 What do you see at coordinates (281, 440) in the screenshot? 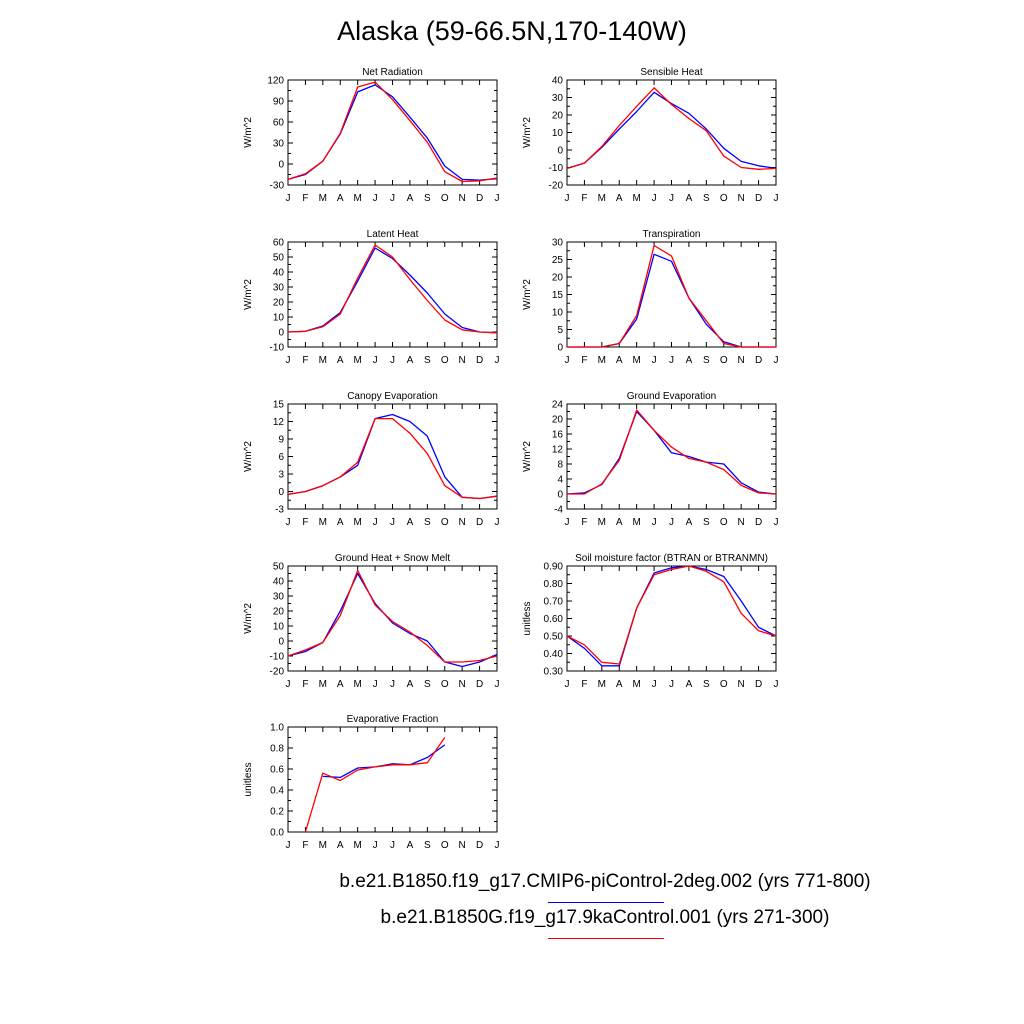
I see `y-tick-label: 9` at bounding box center [281, 440].